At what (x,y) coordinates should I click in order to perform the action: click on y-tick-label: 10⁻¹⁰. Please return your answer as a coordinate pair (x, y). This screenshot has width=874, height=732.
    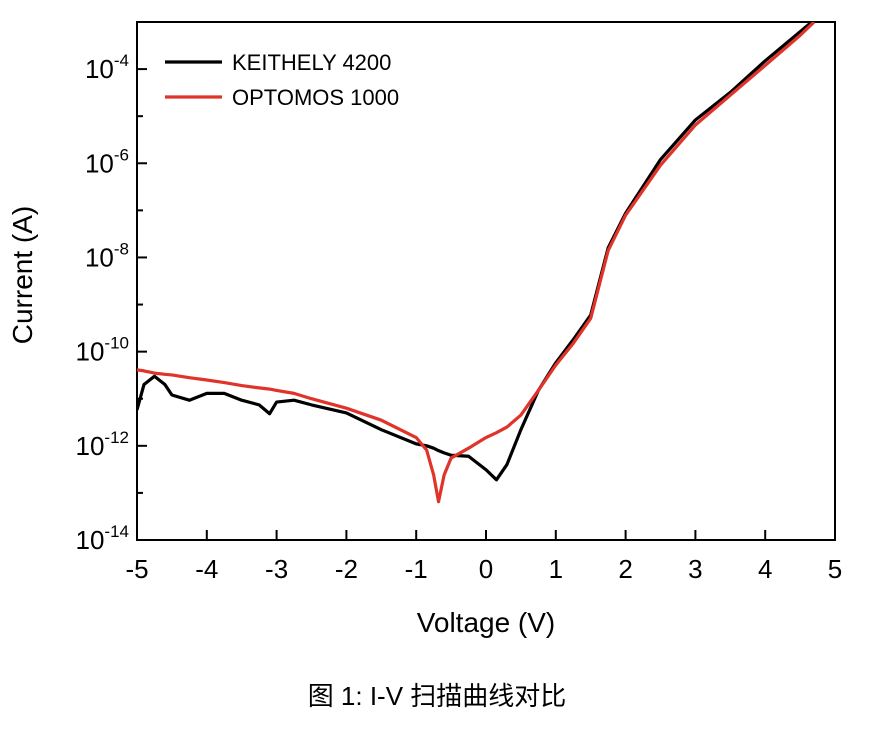
    Looking at the image, I should click on (103, 350).